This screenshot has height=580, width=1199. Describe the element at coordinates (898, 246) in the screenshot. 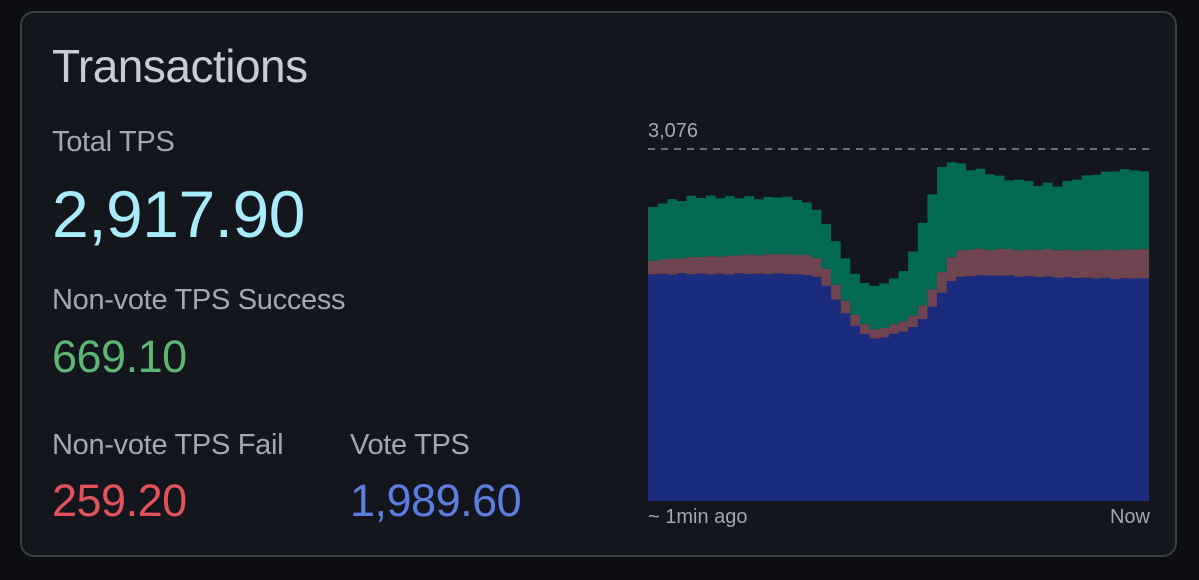

I see `series-area-nonvote_success` at that location.